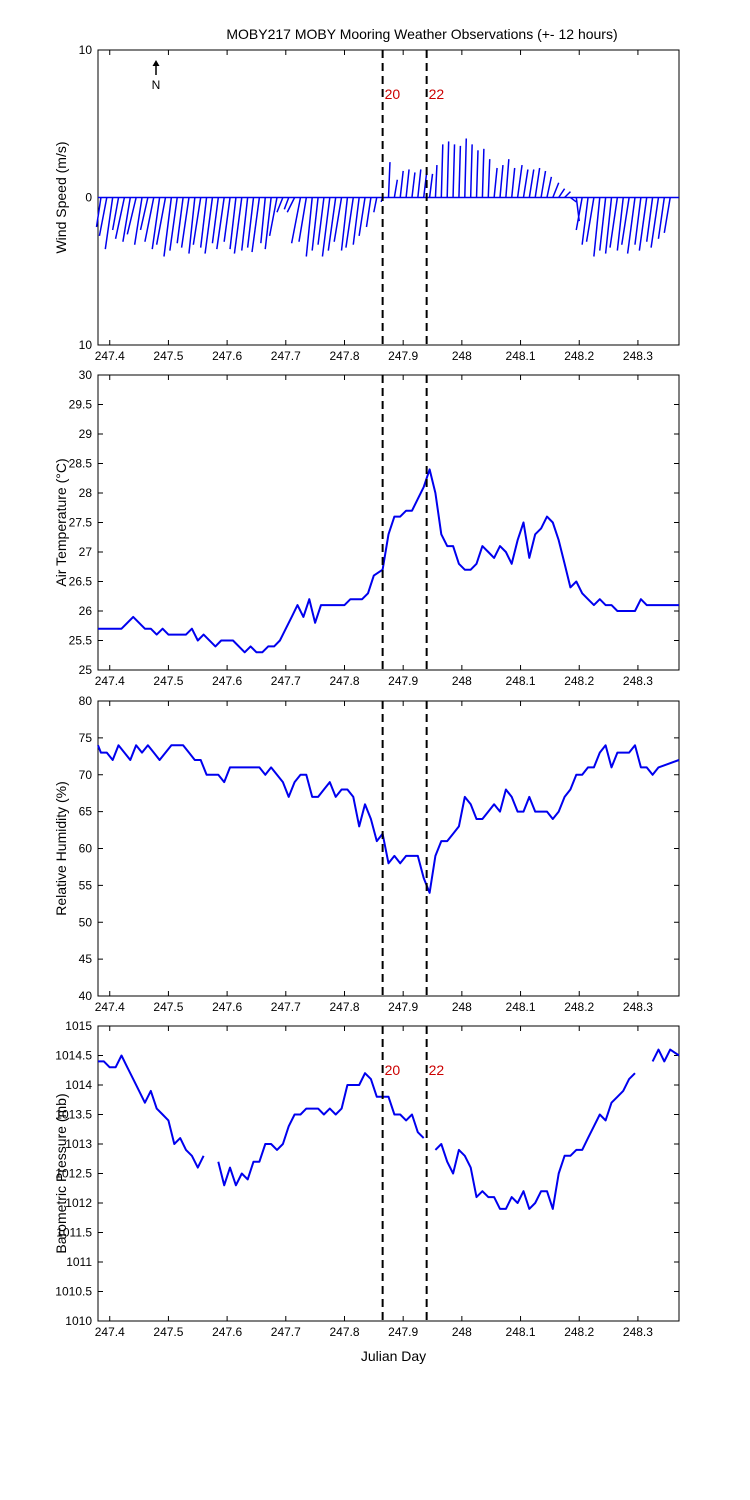 This screenshot has width=750, height=1500. Describe the element at coordinates (81, 464) in the screenshot. I see `y-tick-label: 28.5` at that location.